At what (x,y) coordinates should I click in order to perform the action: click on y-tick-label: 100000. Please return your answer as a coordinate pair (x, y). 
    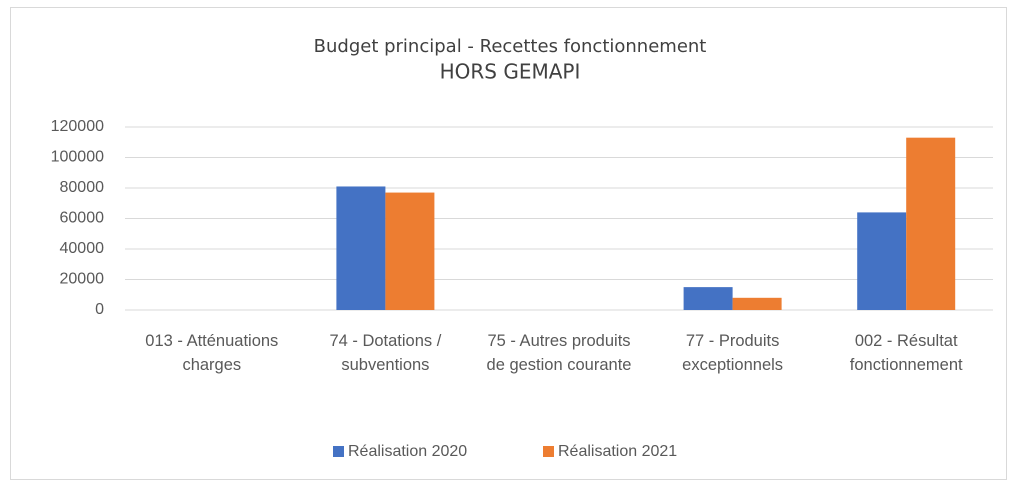
    Looking at the image, I should click on (77, 157).